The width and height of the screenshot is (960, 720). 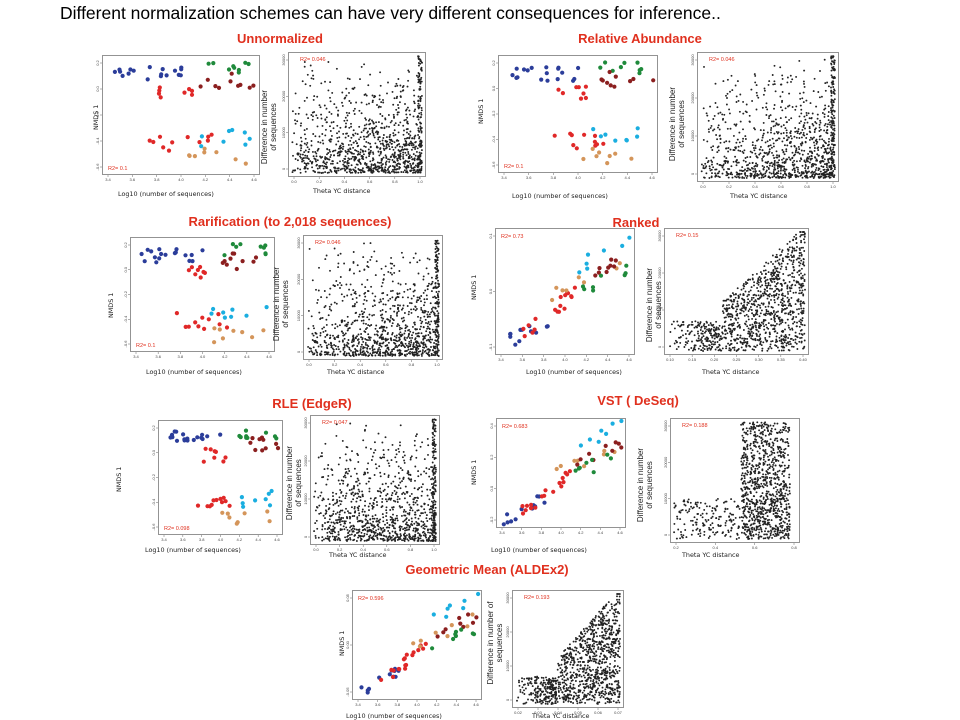 I want to click on x-tick-label: 0.6, so click(x=370, y=181).